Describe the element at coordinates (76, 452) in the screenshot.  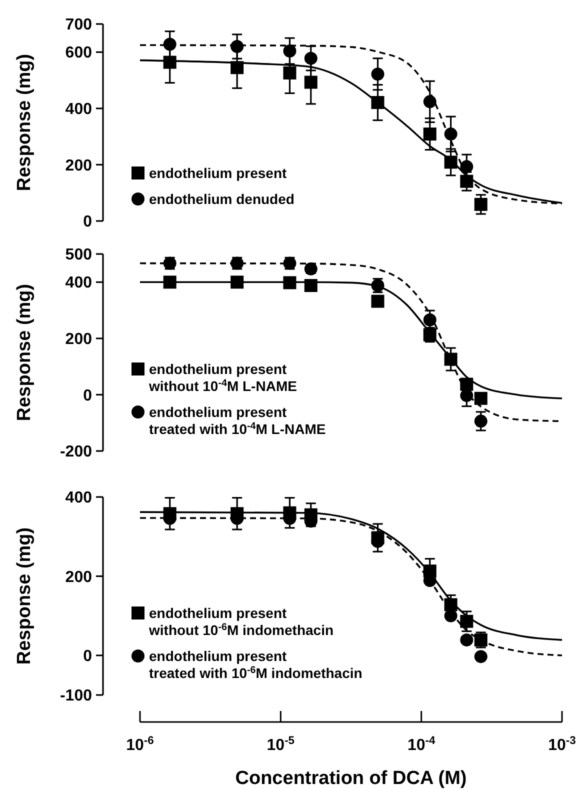
I see `y-tick-label: -200` at that location.